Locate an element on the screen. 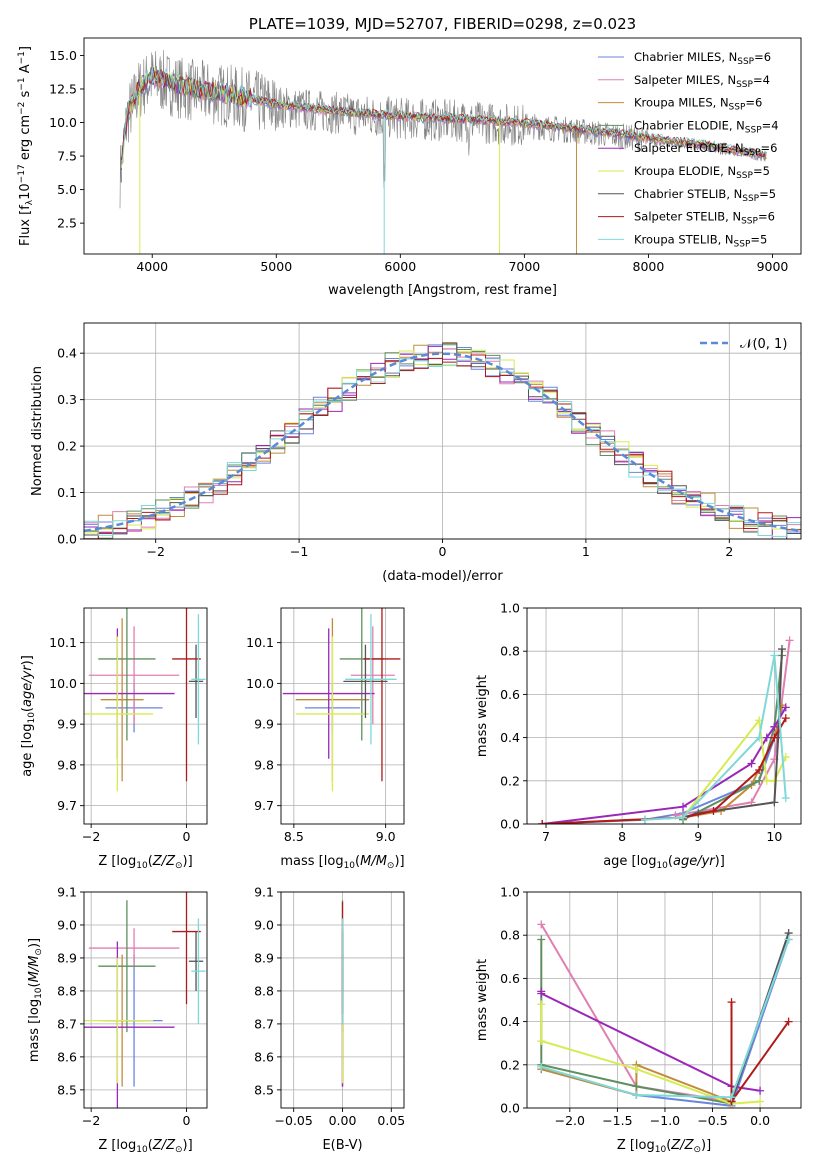 The width and height of the screenshot is (819, 1170). x-tick-label: −0.05 is located at coordinates (294, 1120).